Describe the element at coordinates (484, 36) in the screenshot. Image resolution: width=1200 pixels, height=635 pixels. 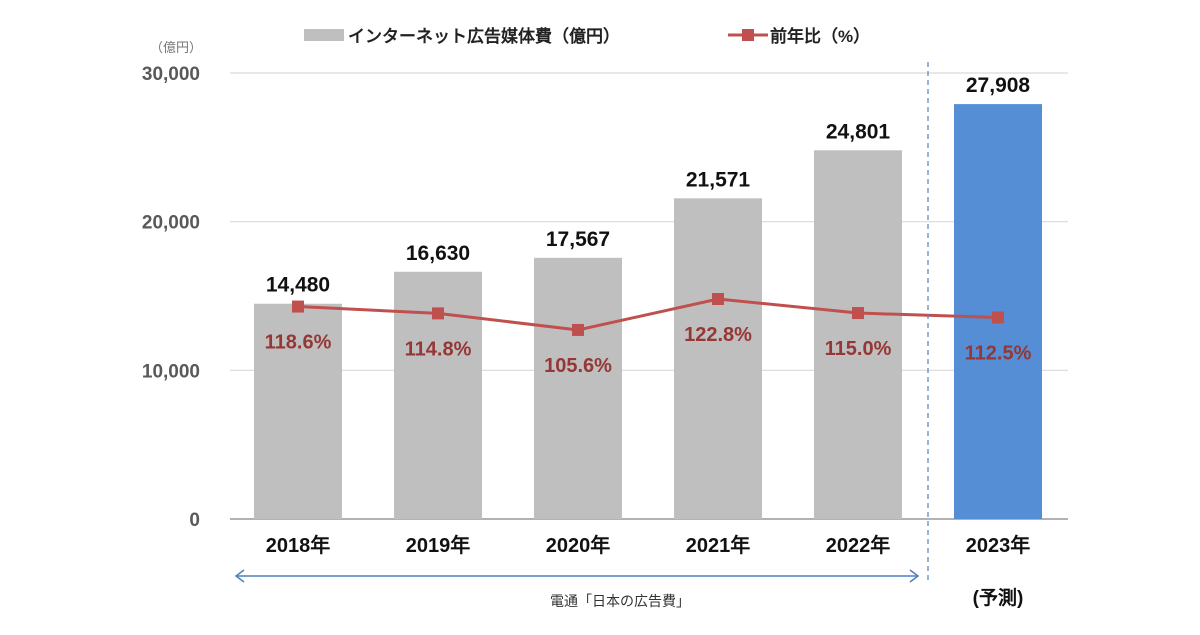
I see `legend-bar-label: インターネット広告媒体費（億円）` at that location.